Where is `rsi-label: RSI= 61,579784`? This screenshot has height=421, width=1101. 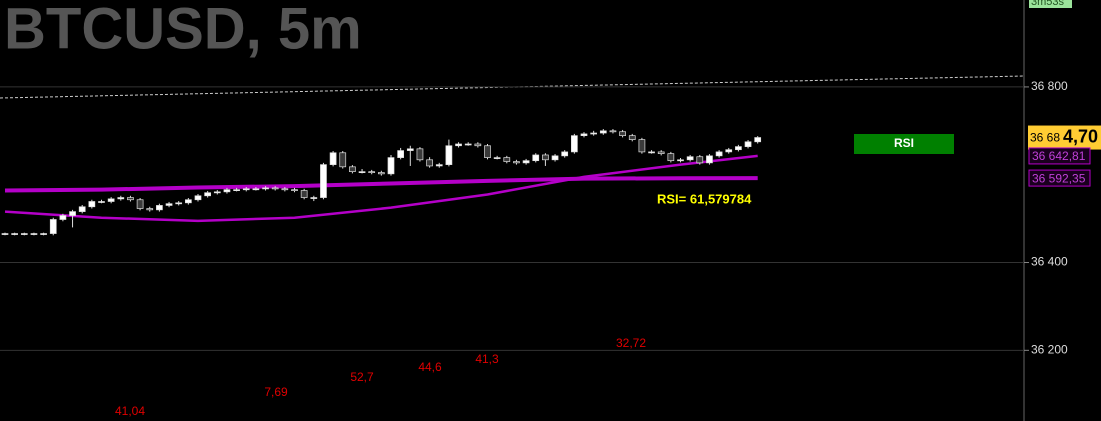
rsi-label: RSI= 61,579784 is located at coordinates (704, 198).